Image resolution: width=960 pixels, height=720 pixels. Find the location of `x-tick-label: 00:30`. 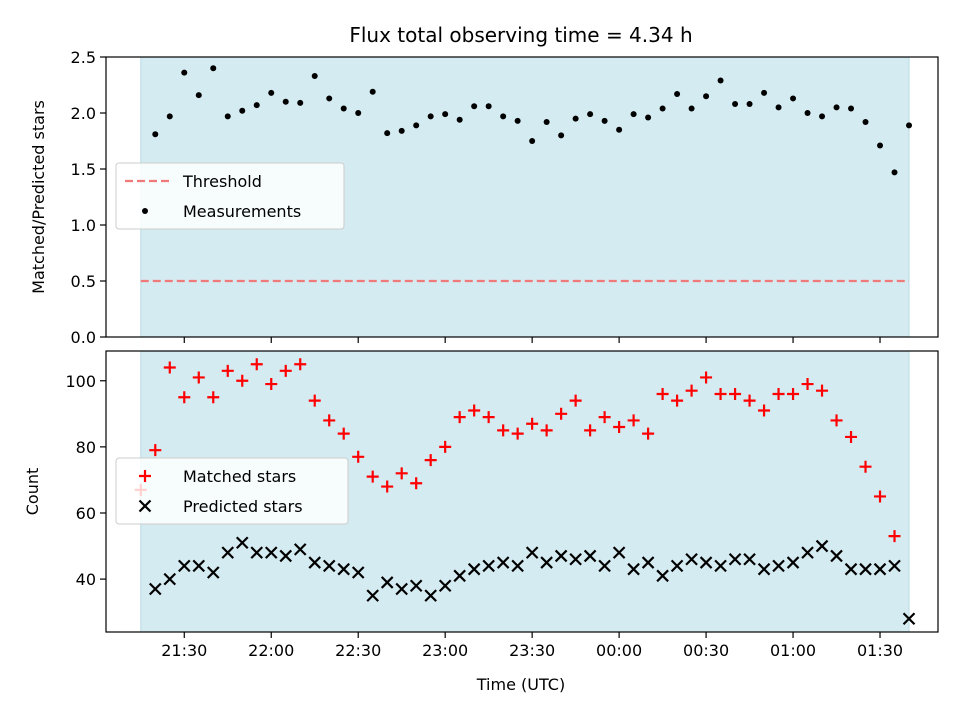

x-tick-label: 00:30 is located at coordinates (706, 650).